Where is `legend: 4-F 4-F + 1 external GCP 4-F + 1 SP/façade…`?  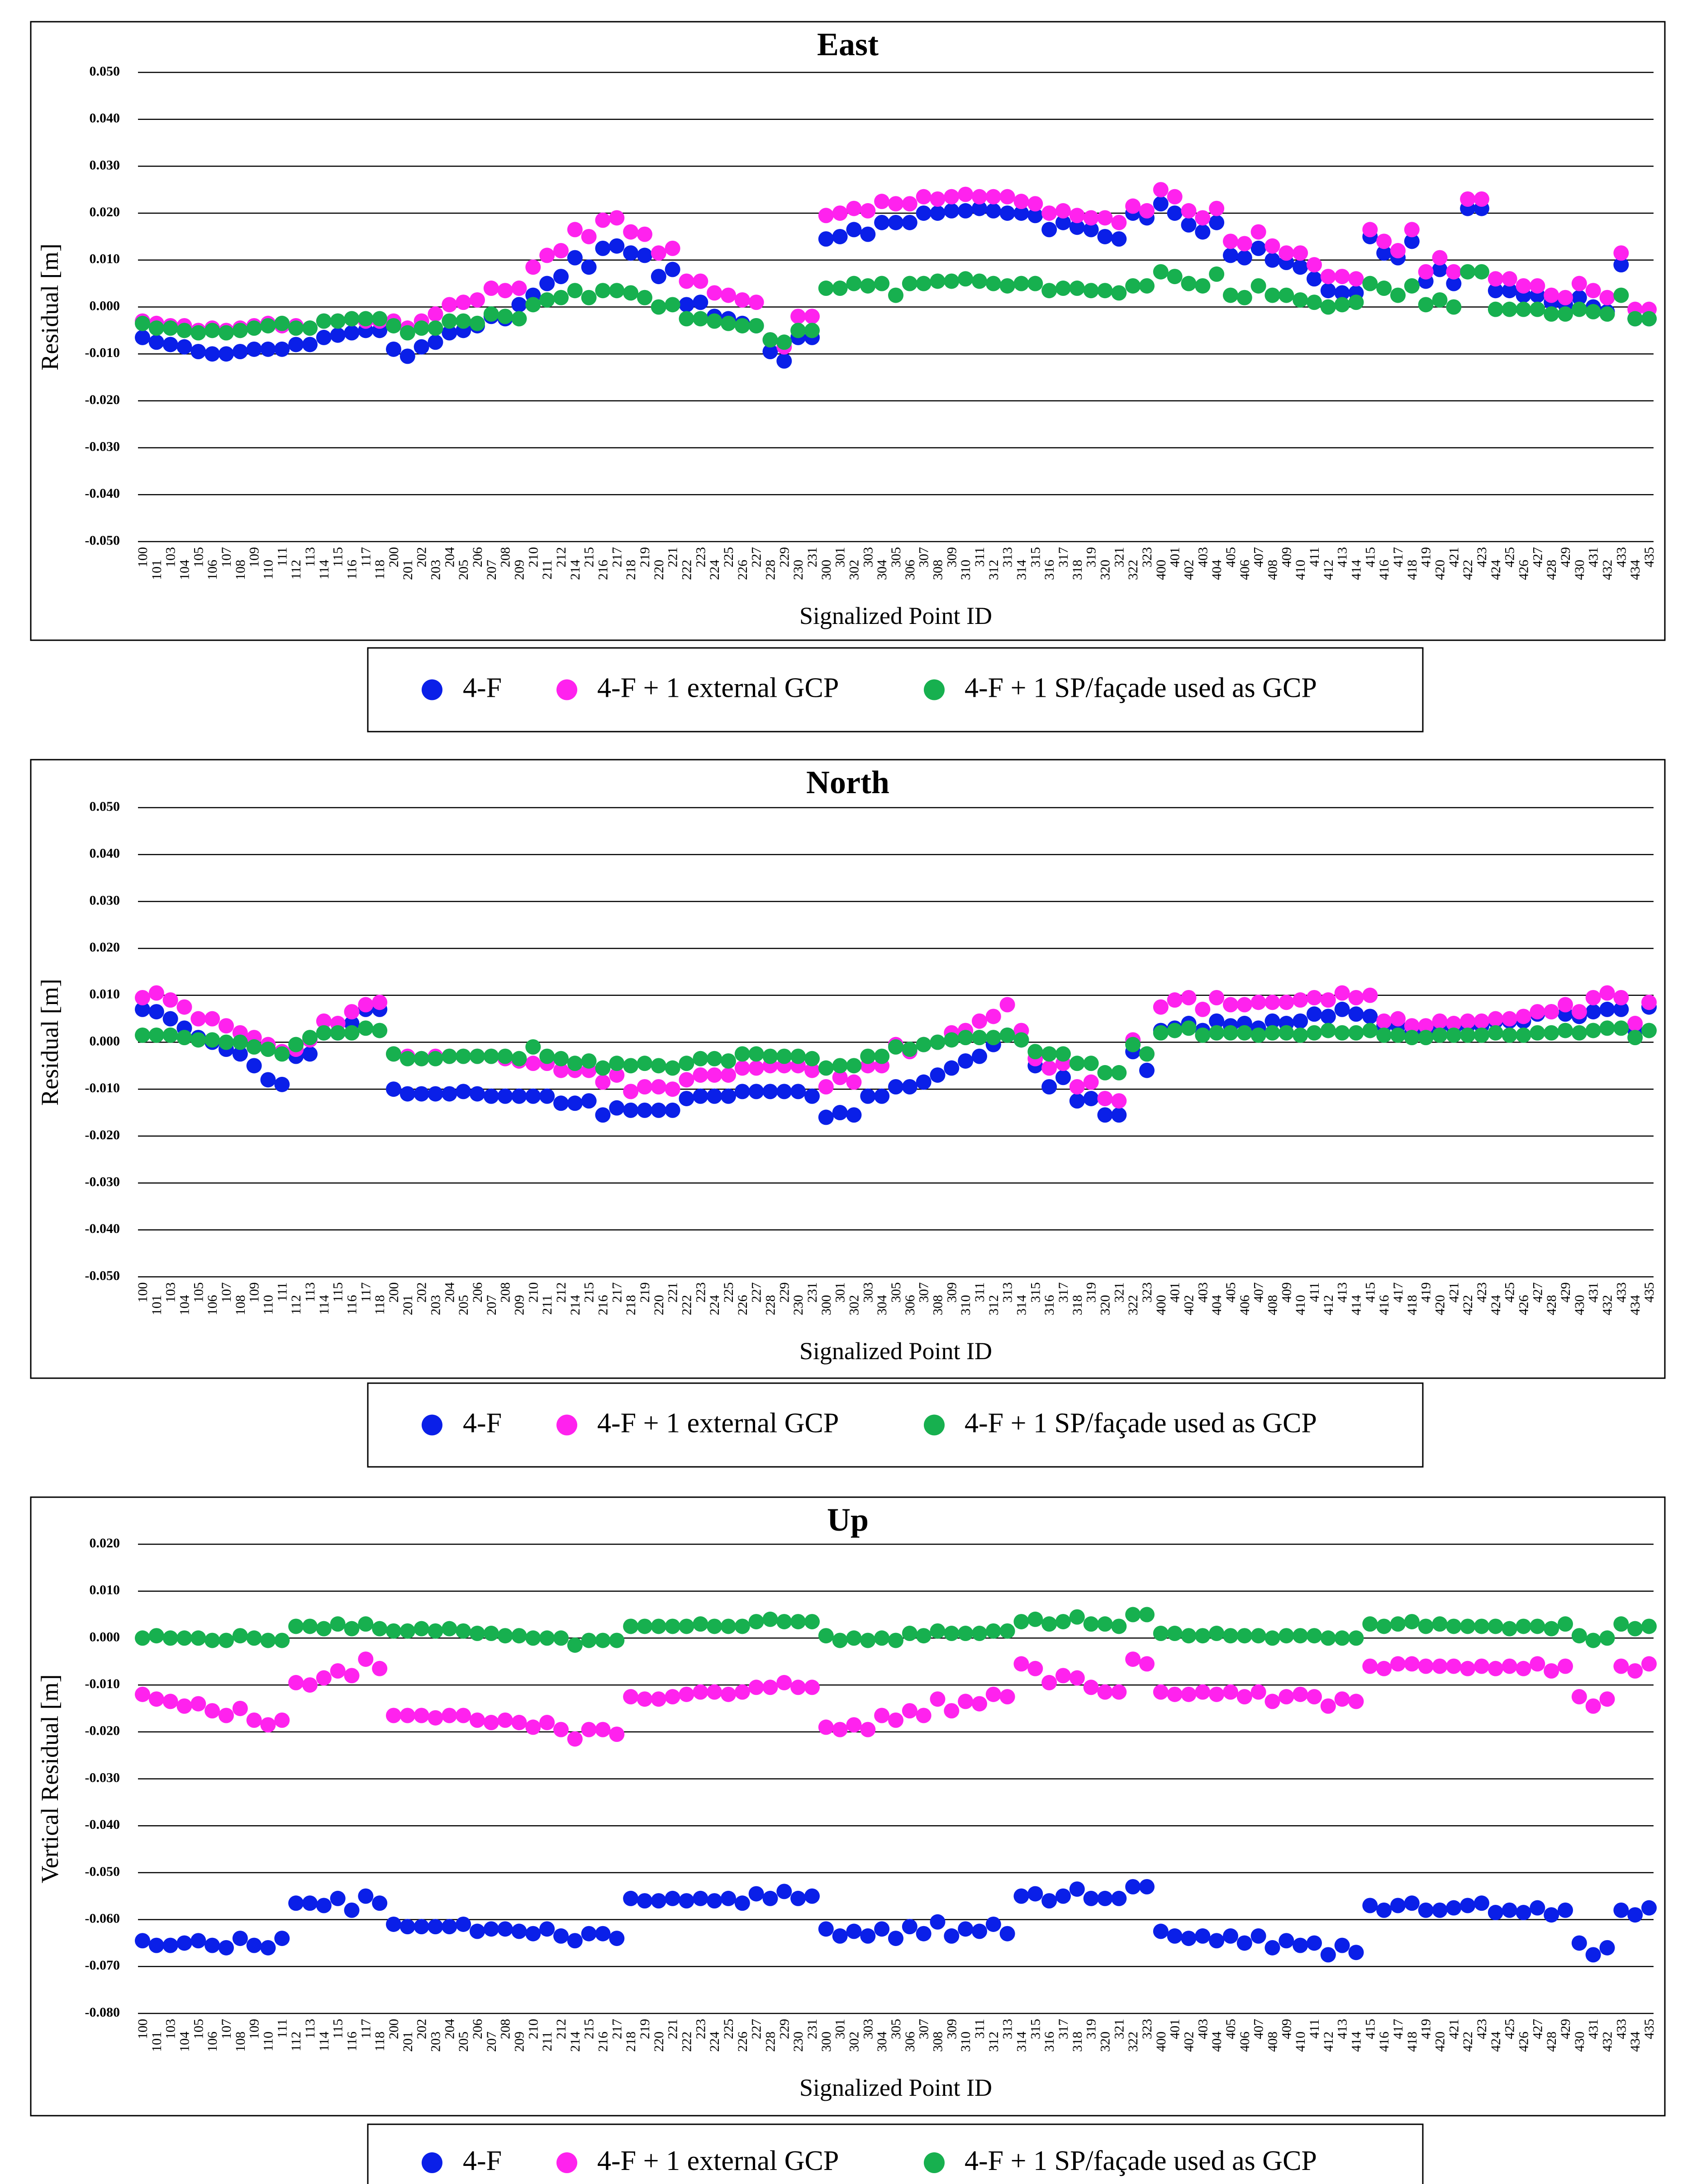 legend: 4-F 4-F + 1 external GCP 4-F + 1 SP/façade… is located at coordinates (895, 690).